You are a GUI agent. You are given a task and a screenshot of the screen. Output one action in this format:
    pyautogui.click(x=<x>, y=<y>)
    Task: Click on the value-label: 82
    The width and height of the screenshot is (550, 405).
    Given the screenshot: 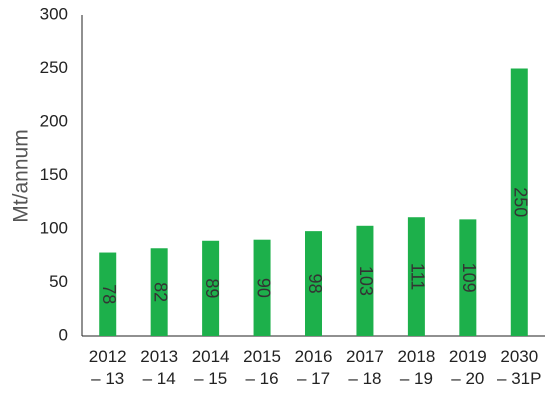 What is the action you would take?
    pyautogui.click(x=160, y=292)
    